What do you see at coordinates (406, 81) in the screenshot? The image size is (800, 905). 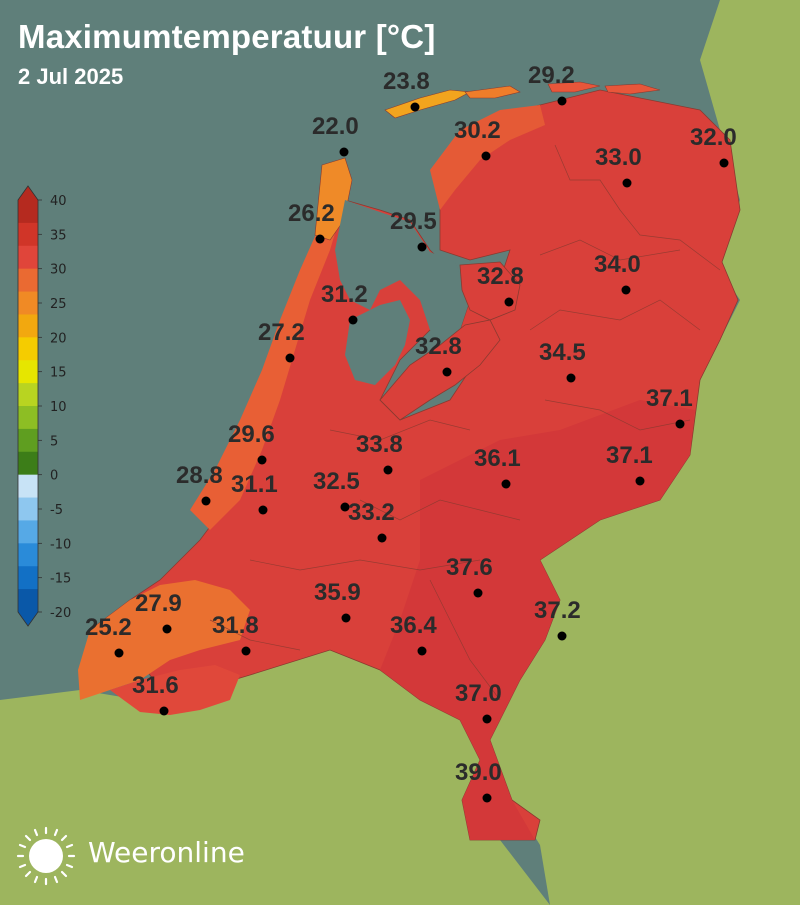 I see `station-label-texel-north: 23.8` at bounding box center [406, 81].